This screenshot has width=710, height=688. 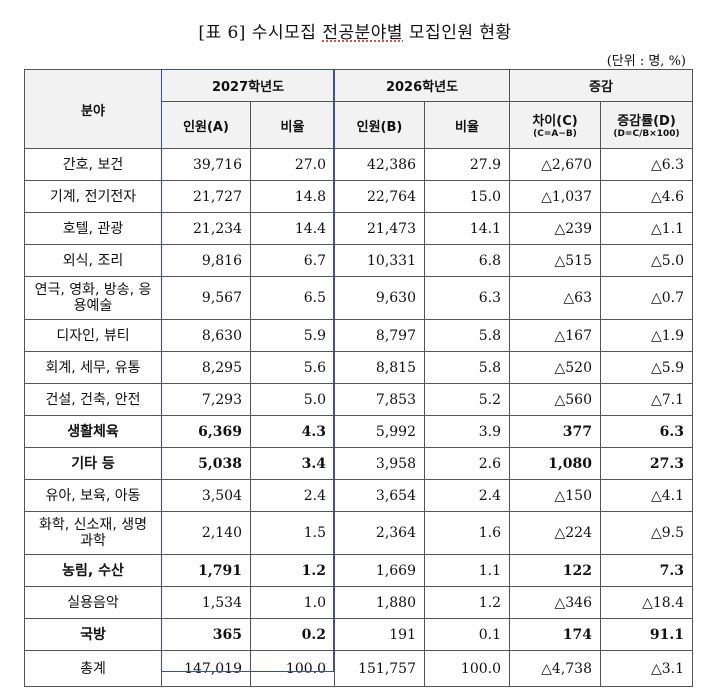 I want to click on cell-rate: △3.1, so click(x=646, y=668).